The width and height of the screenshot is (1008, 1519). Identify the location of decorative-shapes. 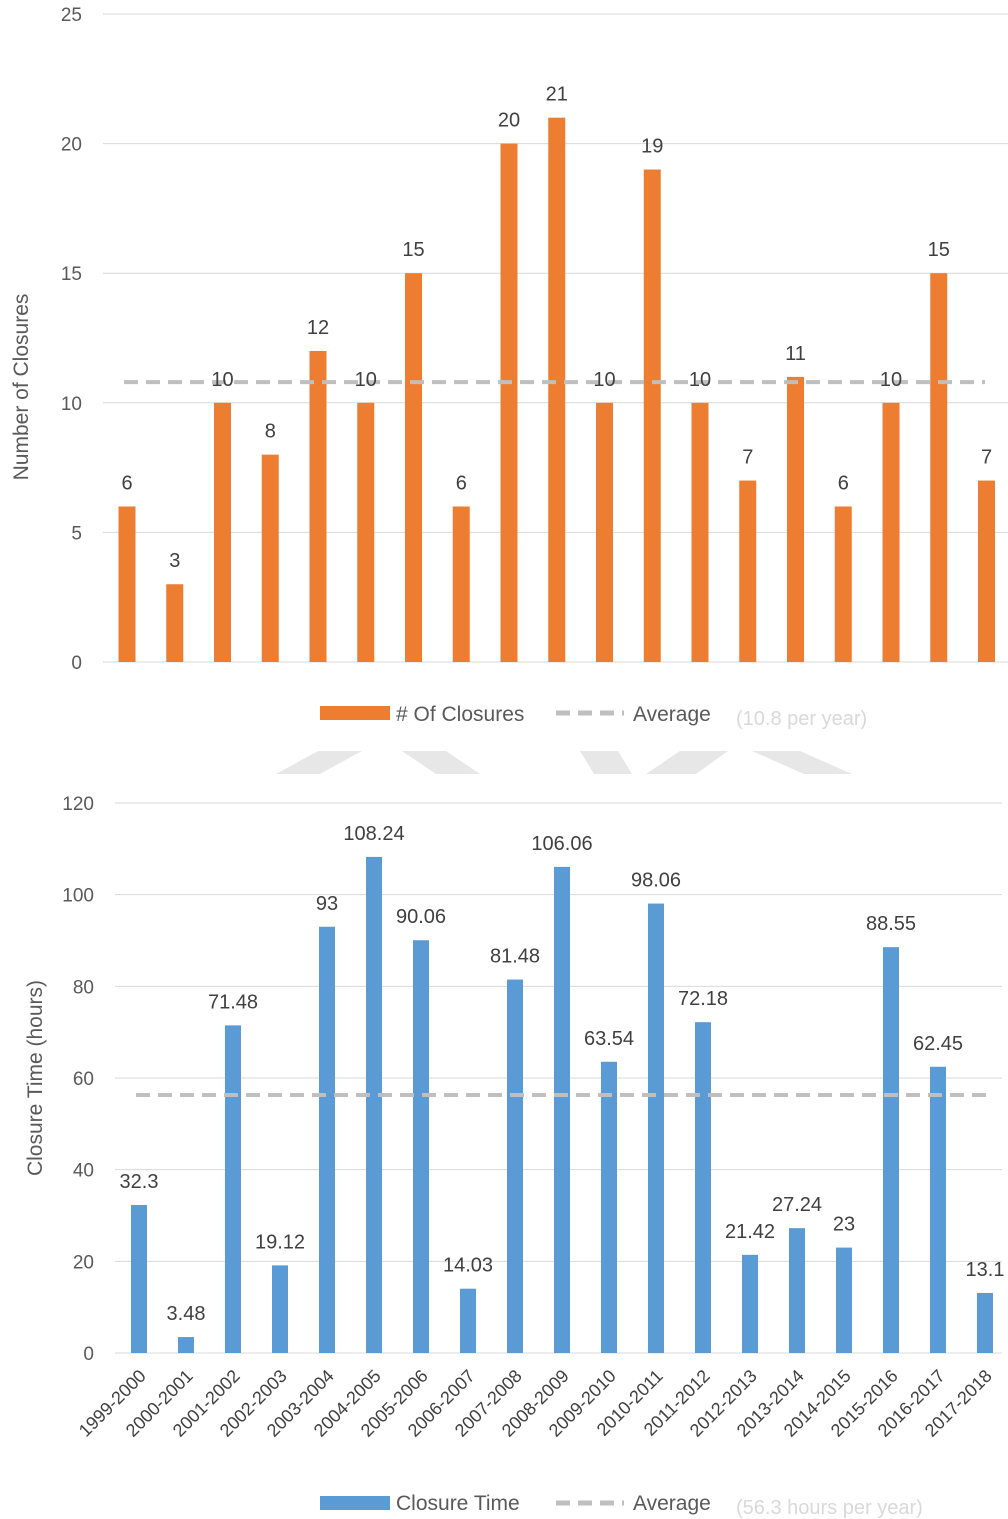
(564, 762).